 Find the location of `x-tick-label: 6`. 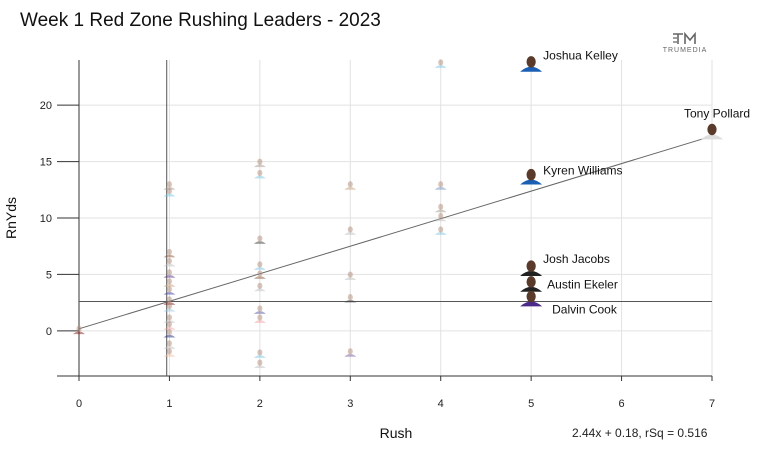

x-tick-label: 6 is located at coordinates (622, 404).